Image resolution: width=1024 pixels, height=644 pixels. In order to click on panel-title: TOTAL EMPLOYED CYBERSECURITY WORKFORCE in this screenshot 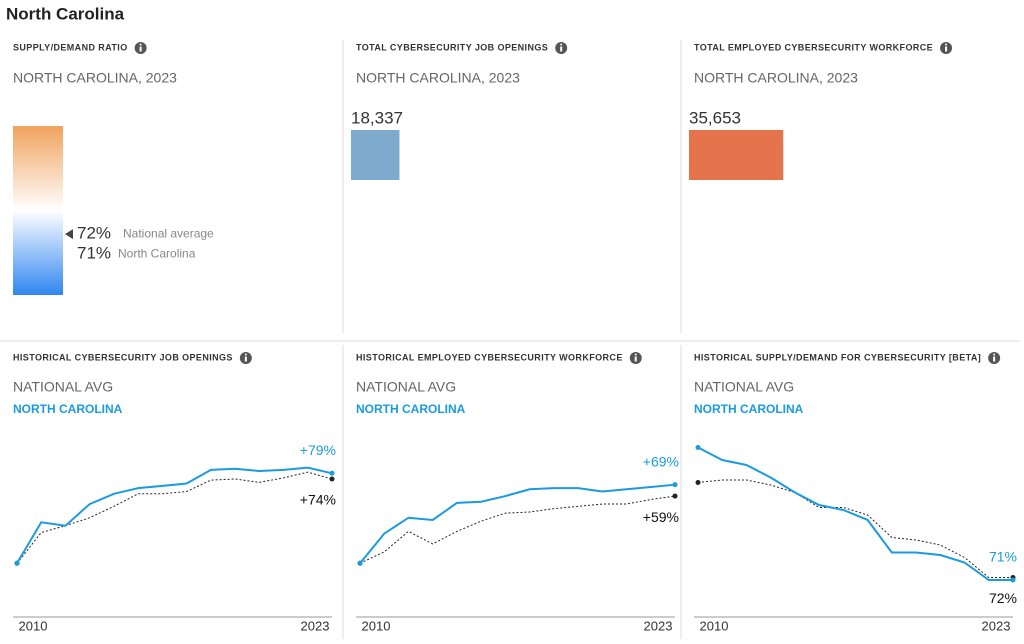, I will do `click(813, 47)`.